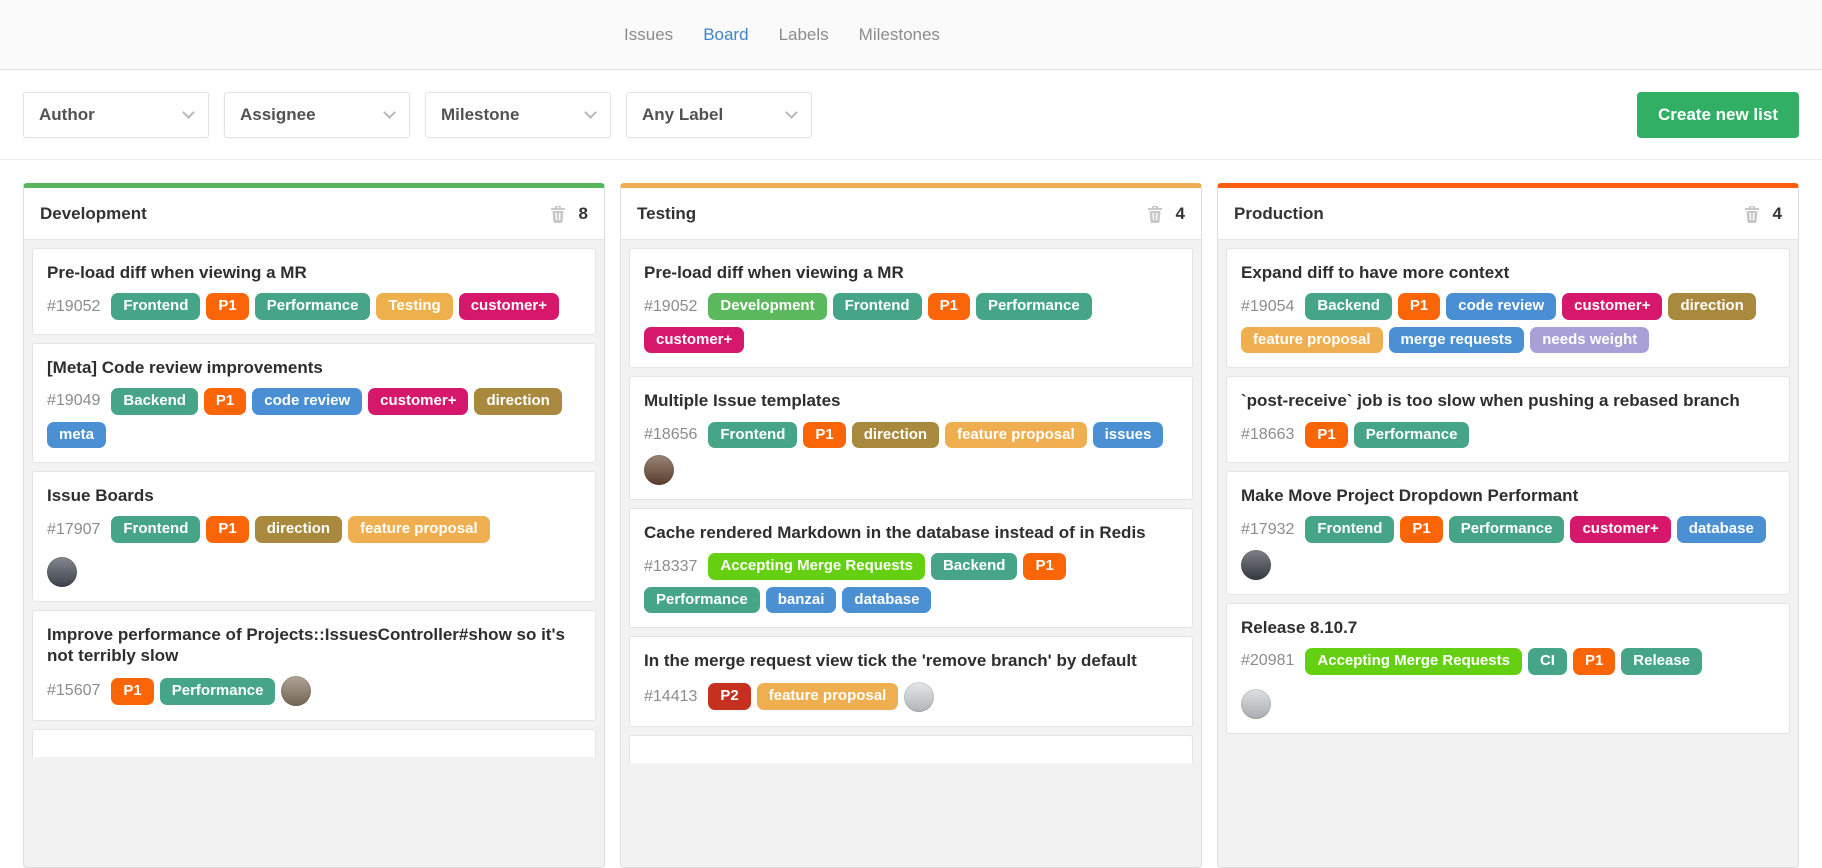 The height and width of the screenshot is (868, 1822). Describe the element at coordinates (77, 434) in the screenshot. I see `label-pill: meta` at that location.